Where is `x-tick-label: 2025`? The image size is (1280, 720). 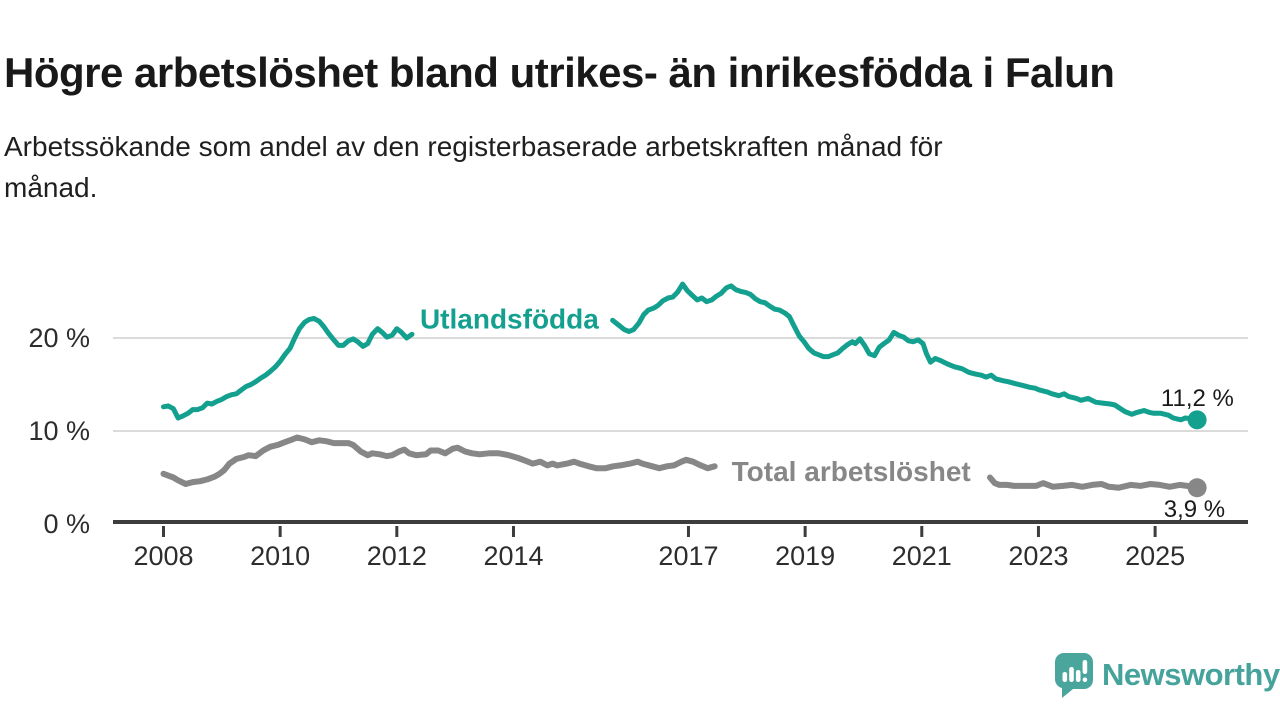
x-tick-label: 2025 is located at coordinates (1155, 556).